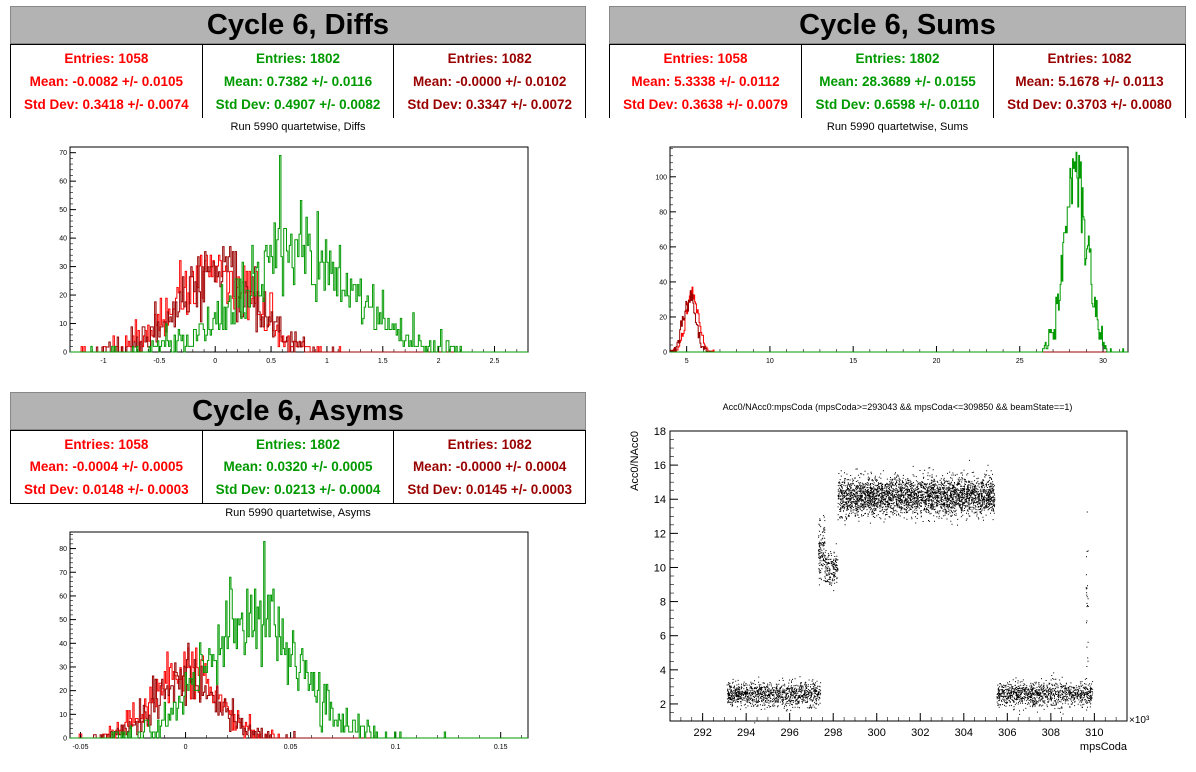 The width and height of the screenshot is (1196, 772). Describe the element at coordinates (746, 733) in the screenshot. I see `x-tick-label: 294` at that location.